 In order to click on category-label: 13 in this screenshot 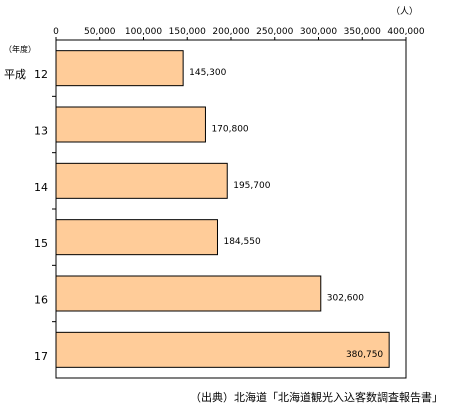, I will do `click(41, 131)`.